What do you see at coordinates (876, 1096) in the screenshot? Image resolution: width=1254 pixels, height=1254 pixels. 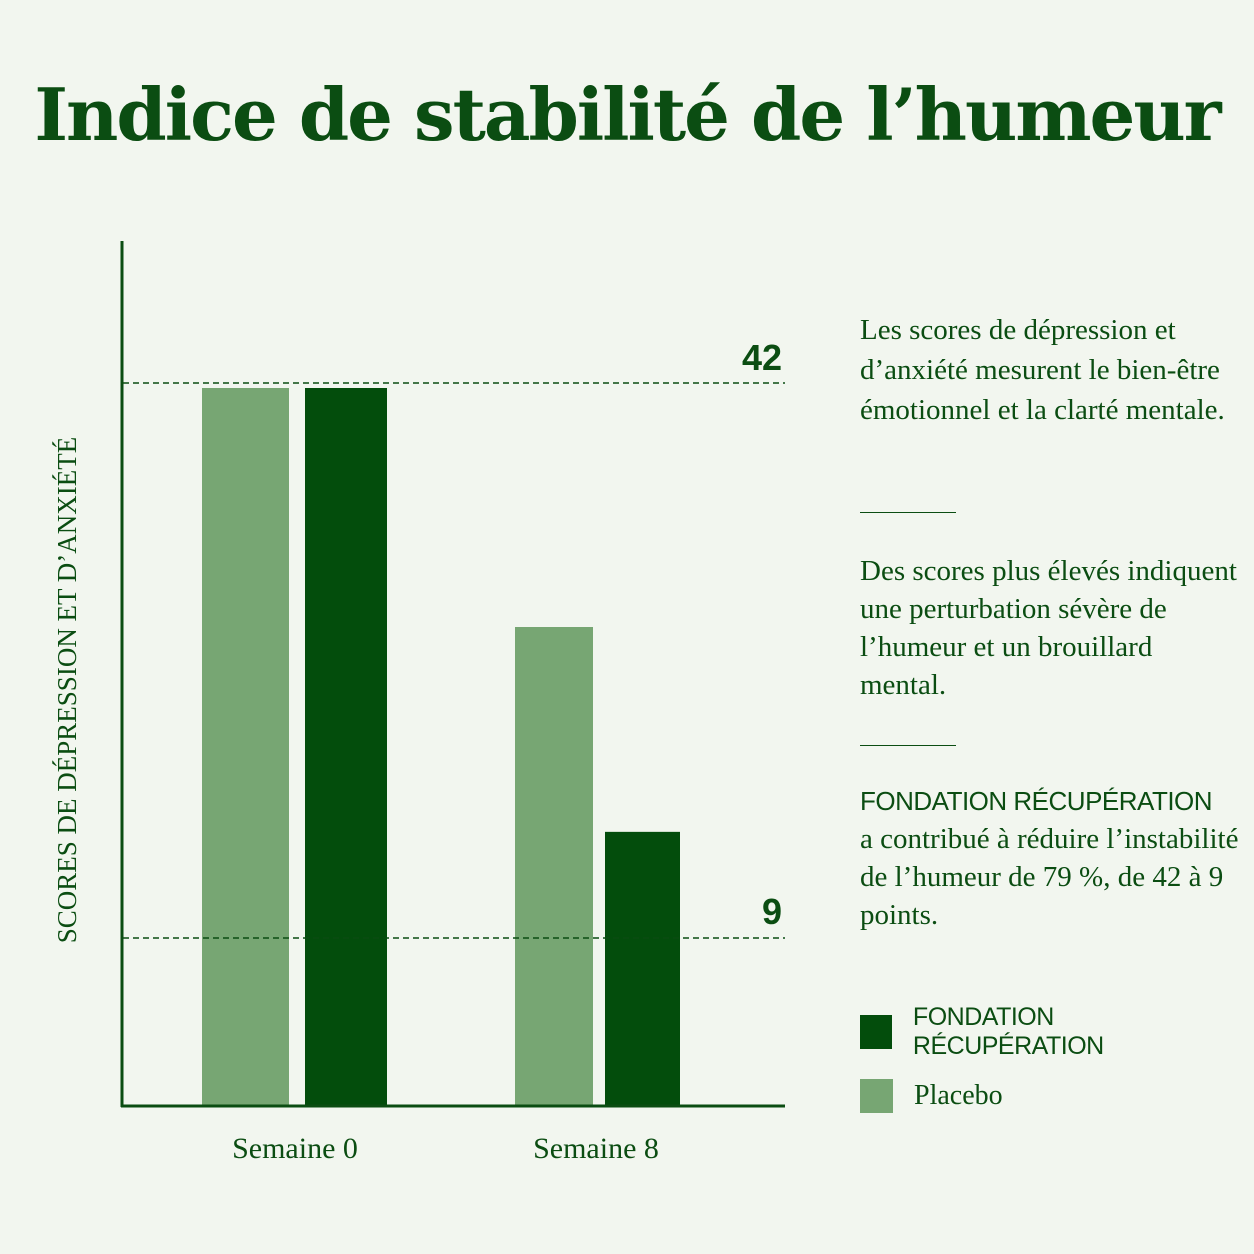 I see `legend-swatch-placebo` at bounding box center [876, 1096].